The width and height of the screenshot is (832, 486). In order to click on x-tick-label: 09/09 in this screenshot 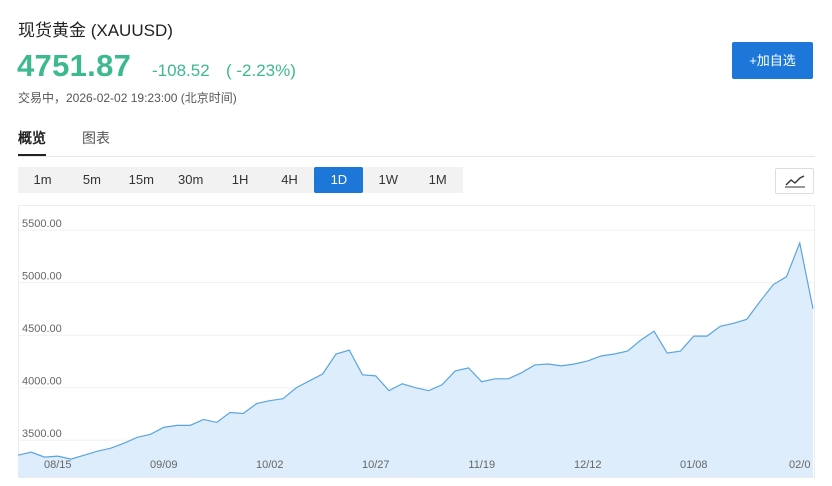, I will do `click(164, 465)`.